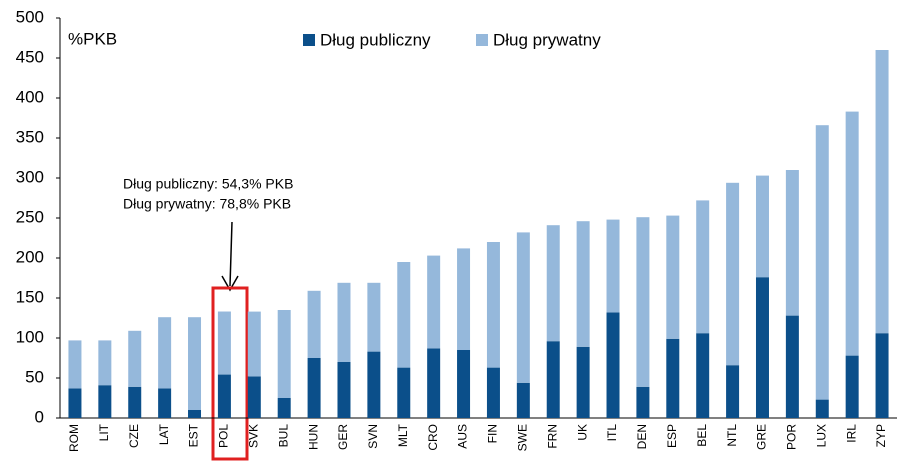 The image size is (897, 461). Describe the element at coordinates (493, 433) in the screenshot. I see `x-tick-label: FIN` at that location.